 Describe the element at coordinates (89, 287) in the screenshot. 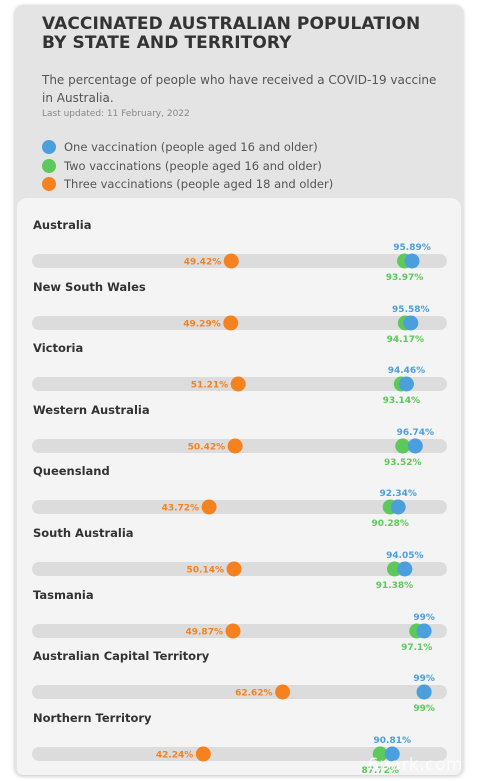

I see `row-label: New South Wales` at that location.